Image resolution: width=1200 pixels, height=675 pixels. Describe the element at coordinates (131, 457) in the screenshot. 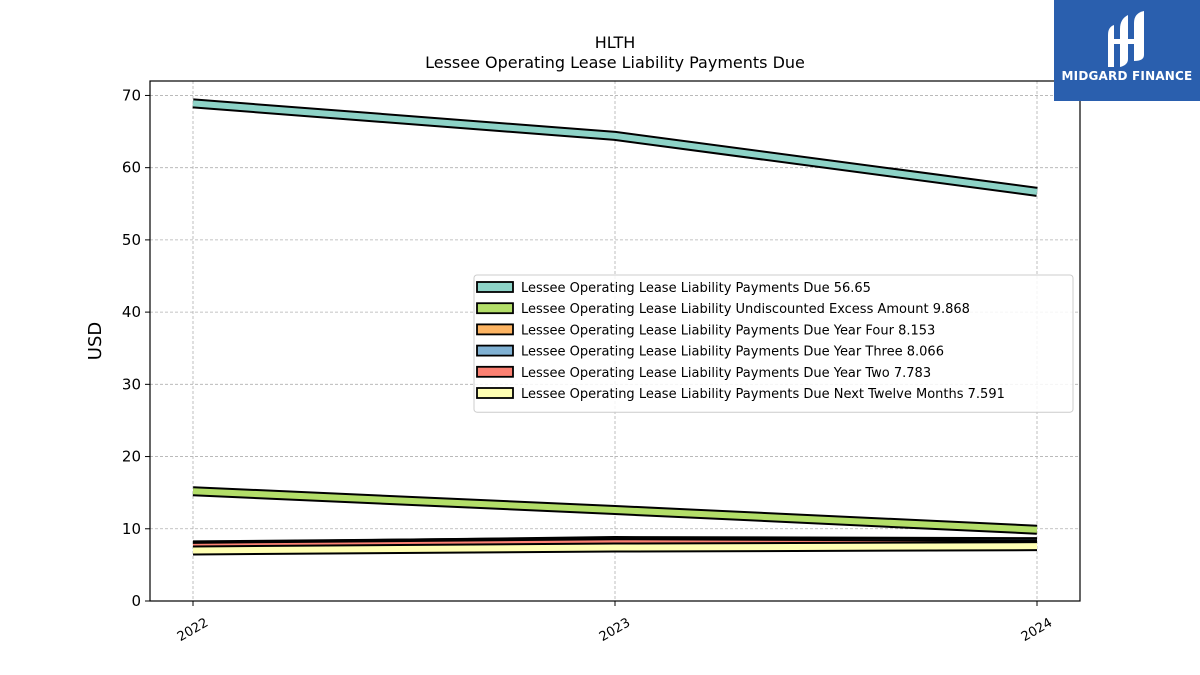

I see `y-tick-label: 20` at that location.